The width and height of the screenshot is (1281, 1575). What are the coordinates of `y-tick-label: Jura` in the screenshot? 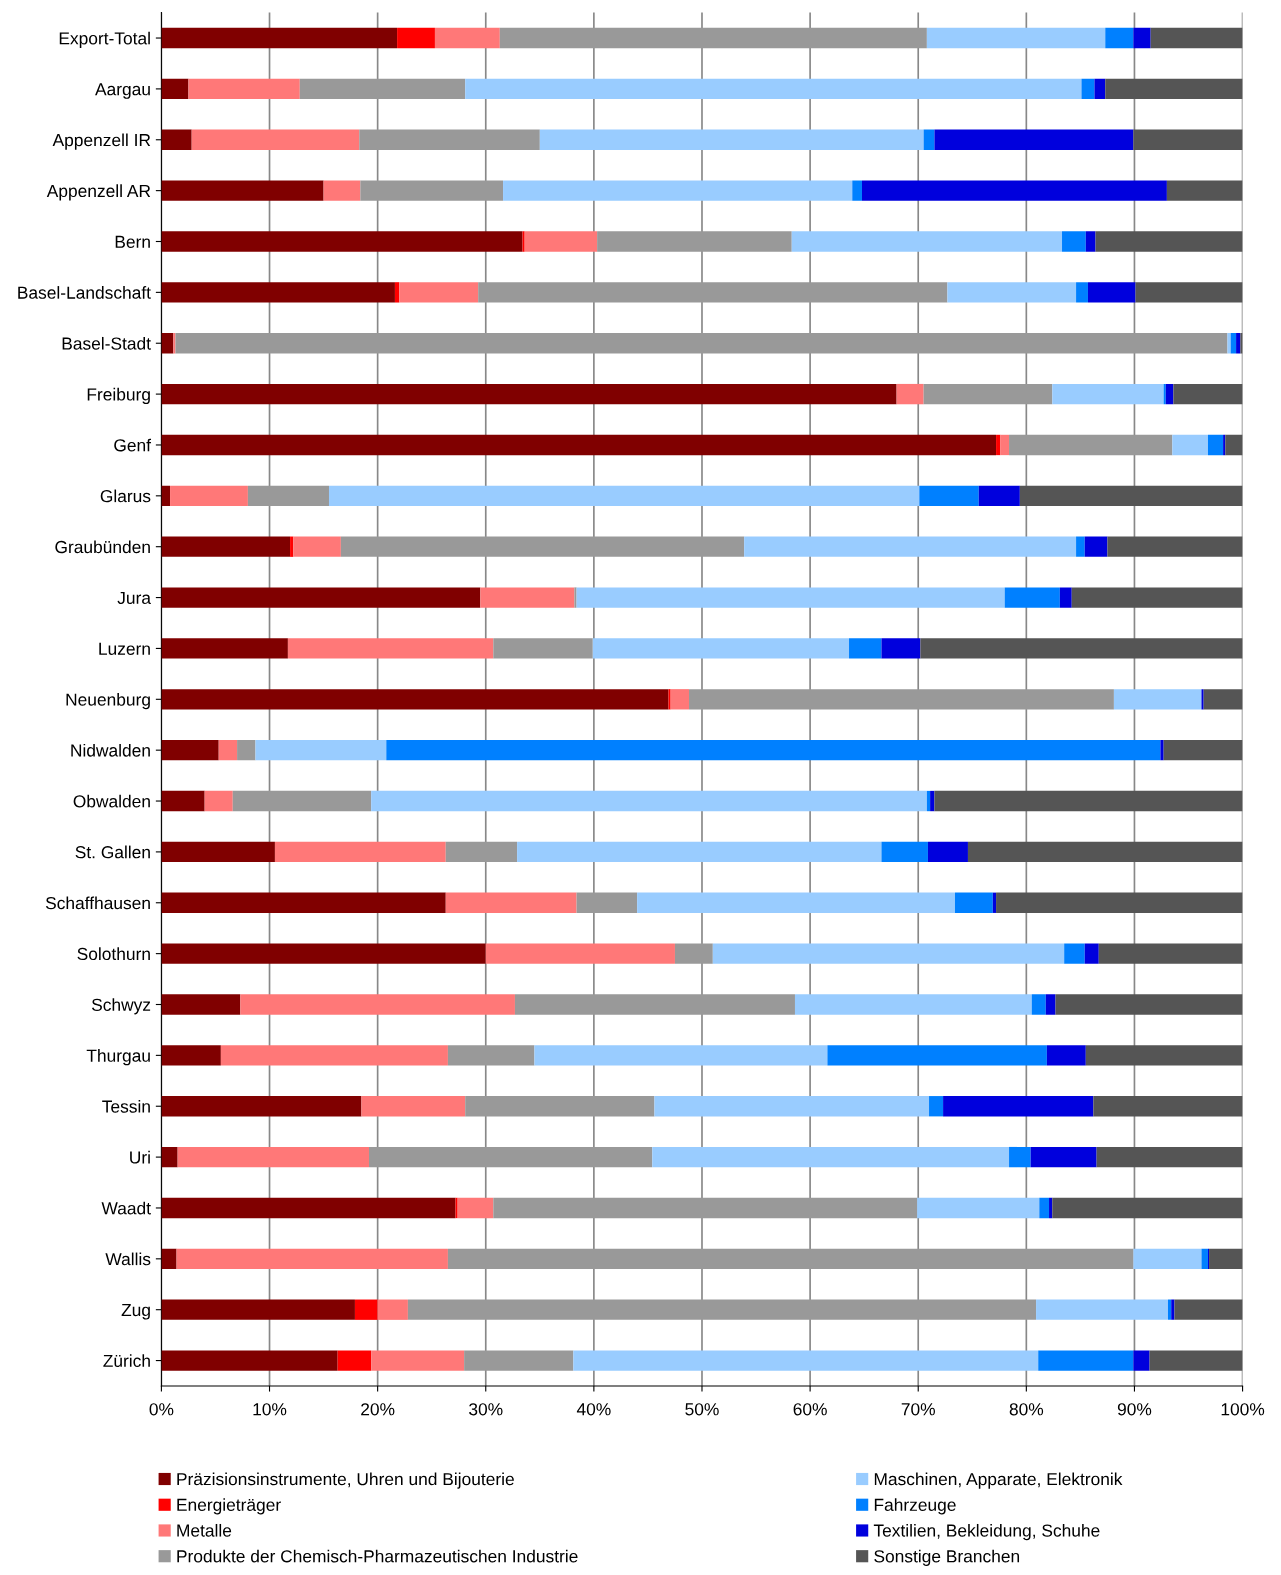 It's located at (134, 598).